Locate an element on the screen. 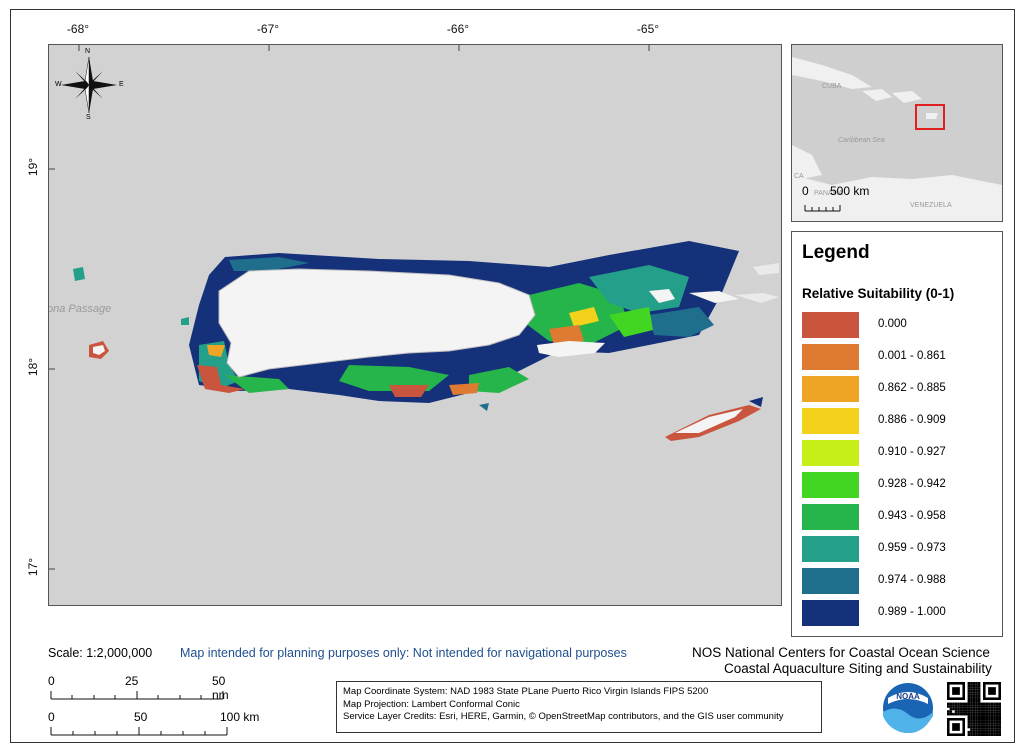 This screenshot has height=753, width=1024. qr-code-icon is located at coordinates (974, 709).